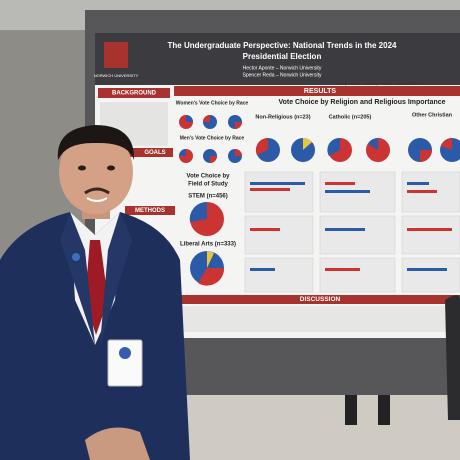  I want to click on section-heading: GOALS, so click(154, 153).